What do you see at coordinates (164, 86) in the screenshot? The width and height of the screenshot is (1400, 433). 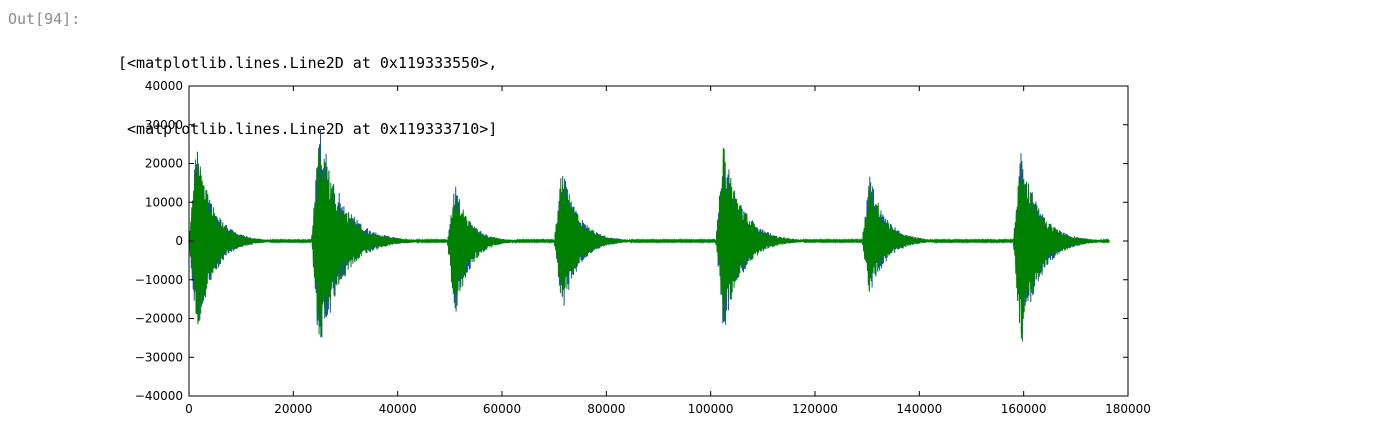 I see `y-tick-label: 40000` at bounding box center [164, 86].